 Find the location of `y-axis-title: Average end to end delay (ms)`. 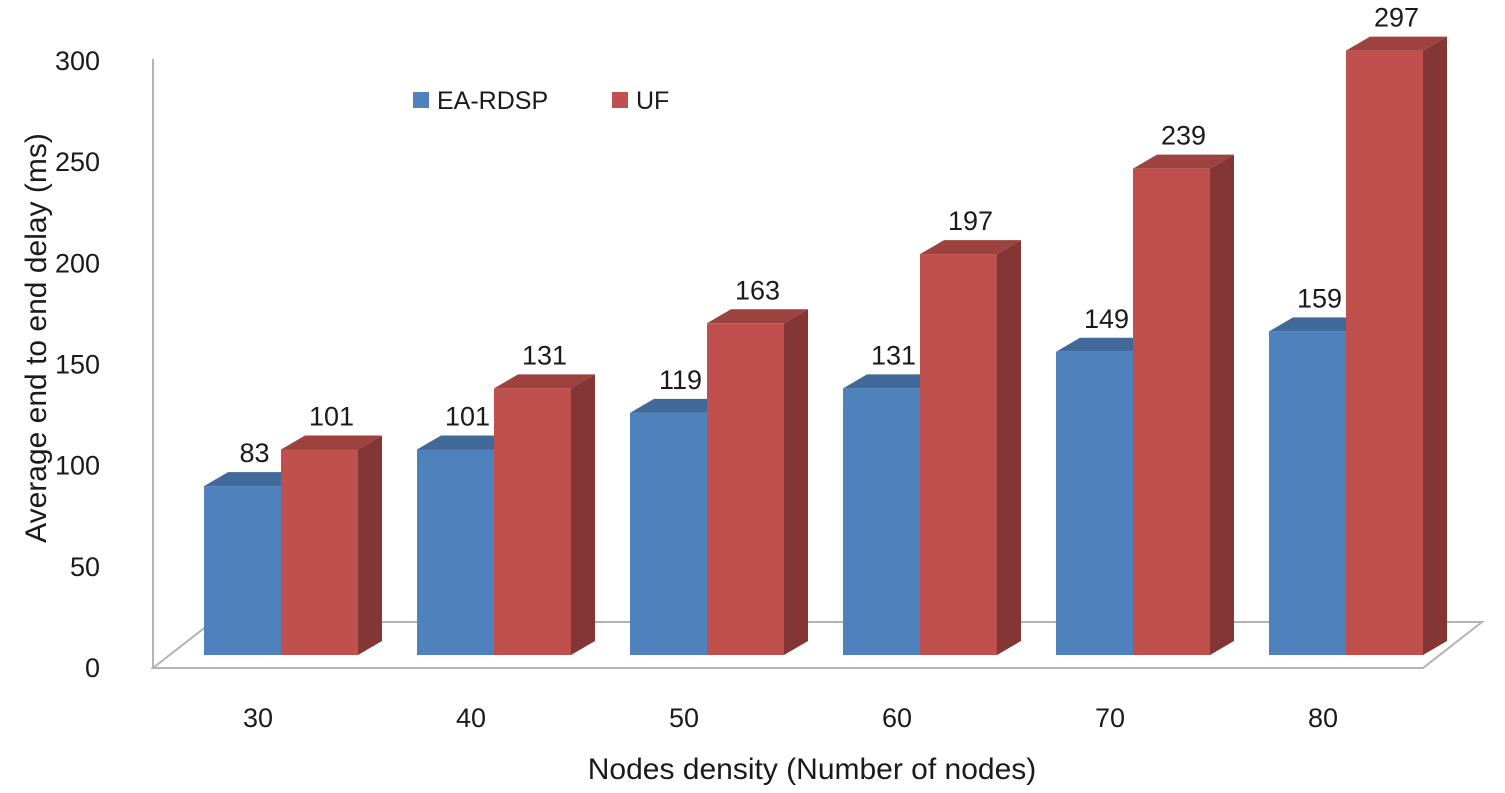

y-axis-title: Average end to end delay (ms) is located at coordinates (36, 338).